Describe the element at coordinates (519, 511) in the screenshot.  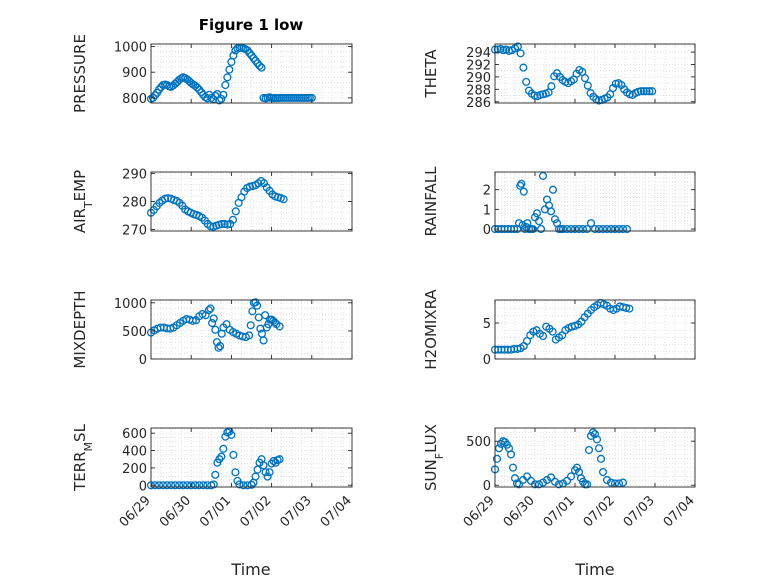
I see `x-tick-label: 06/30` at that location.